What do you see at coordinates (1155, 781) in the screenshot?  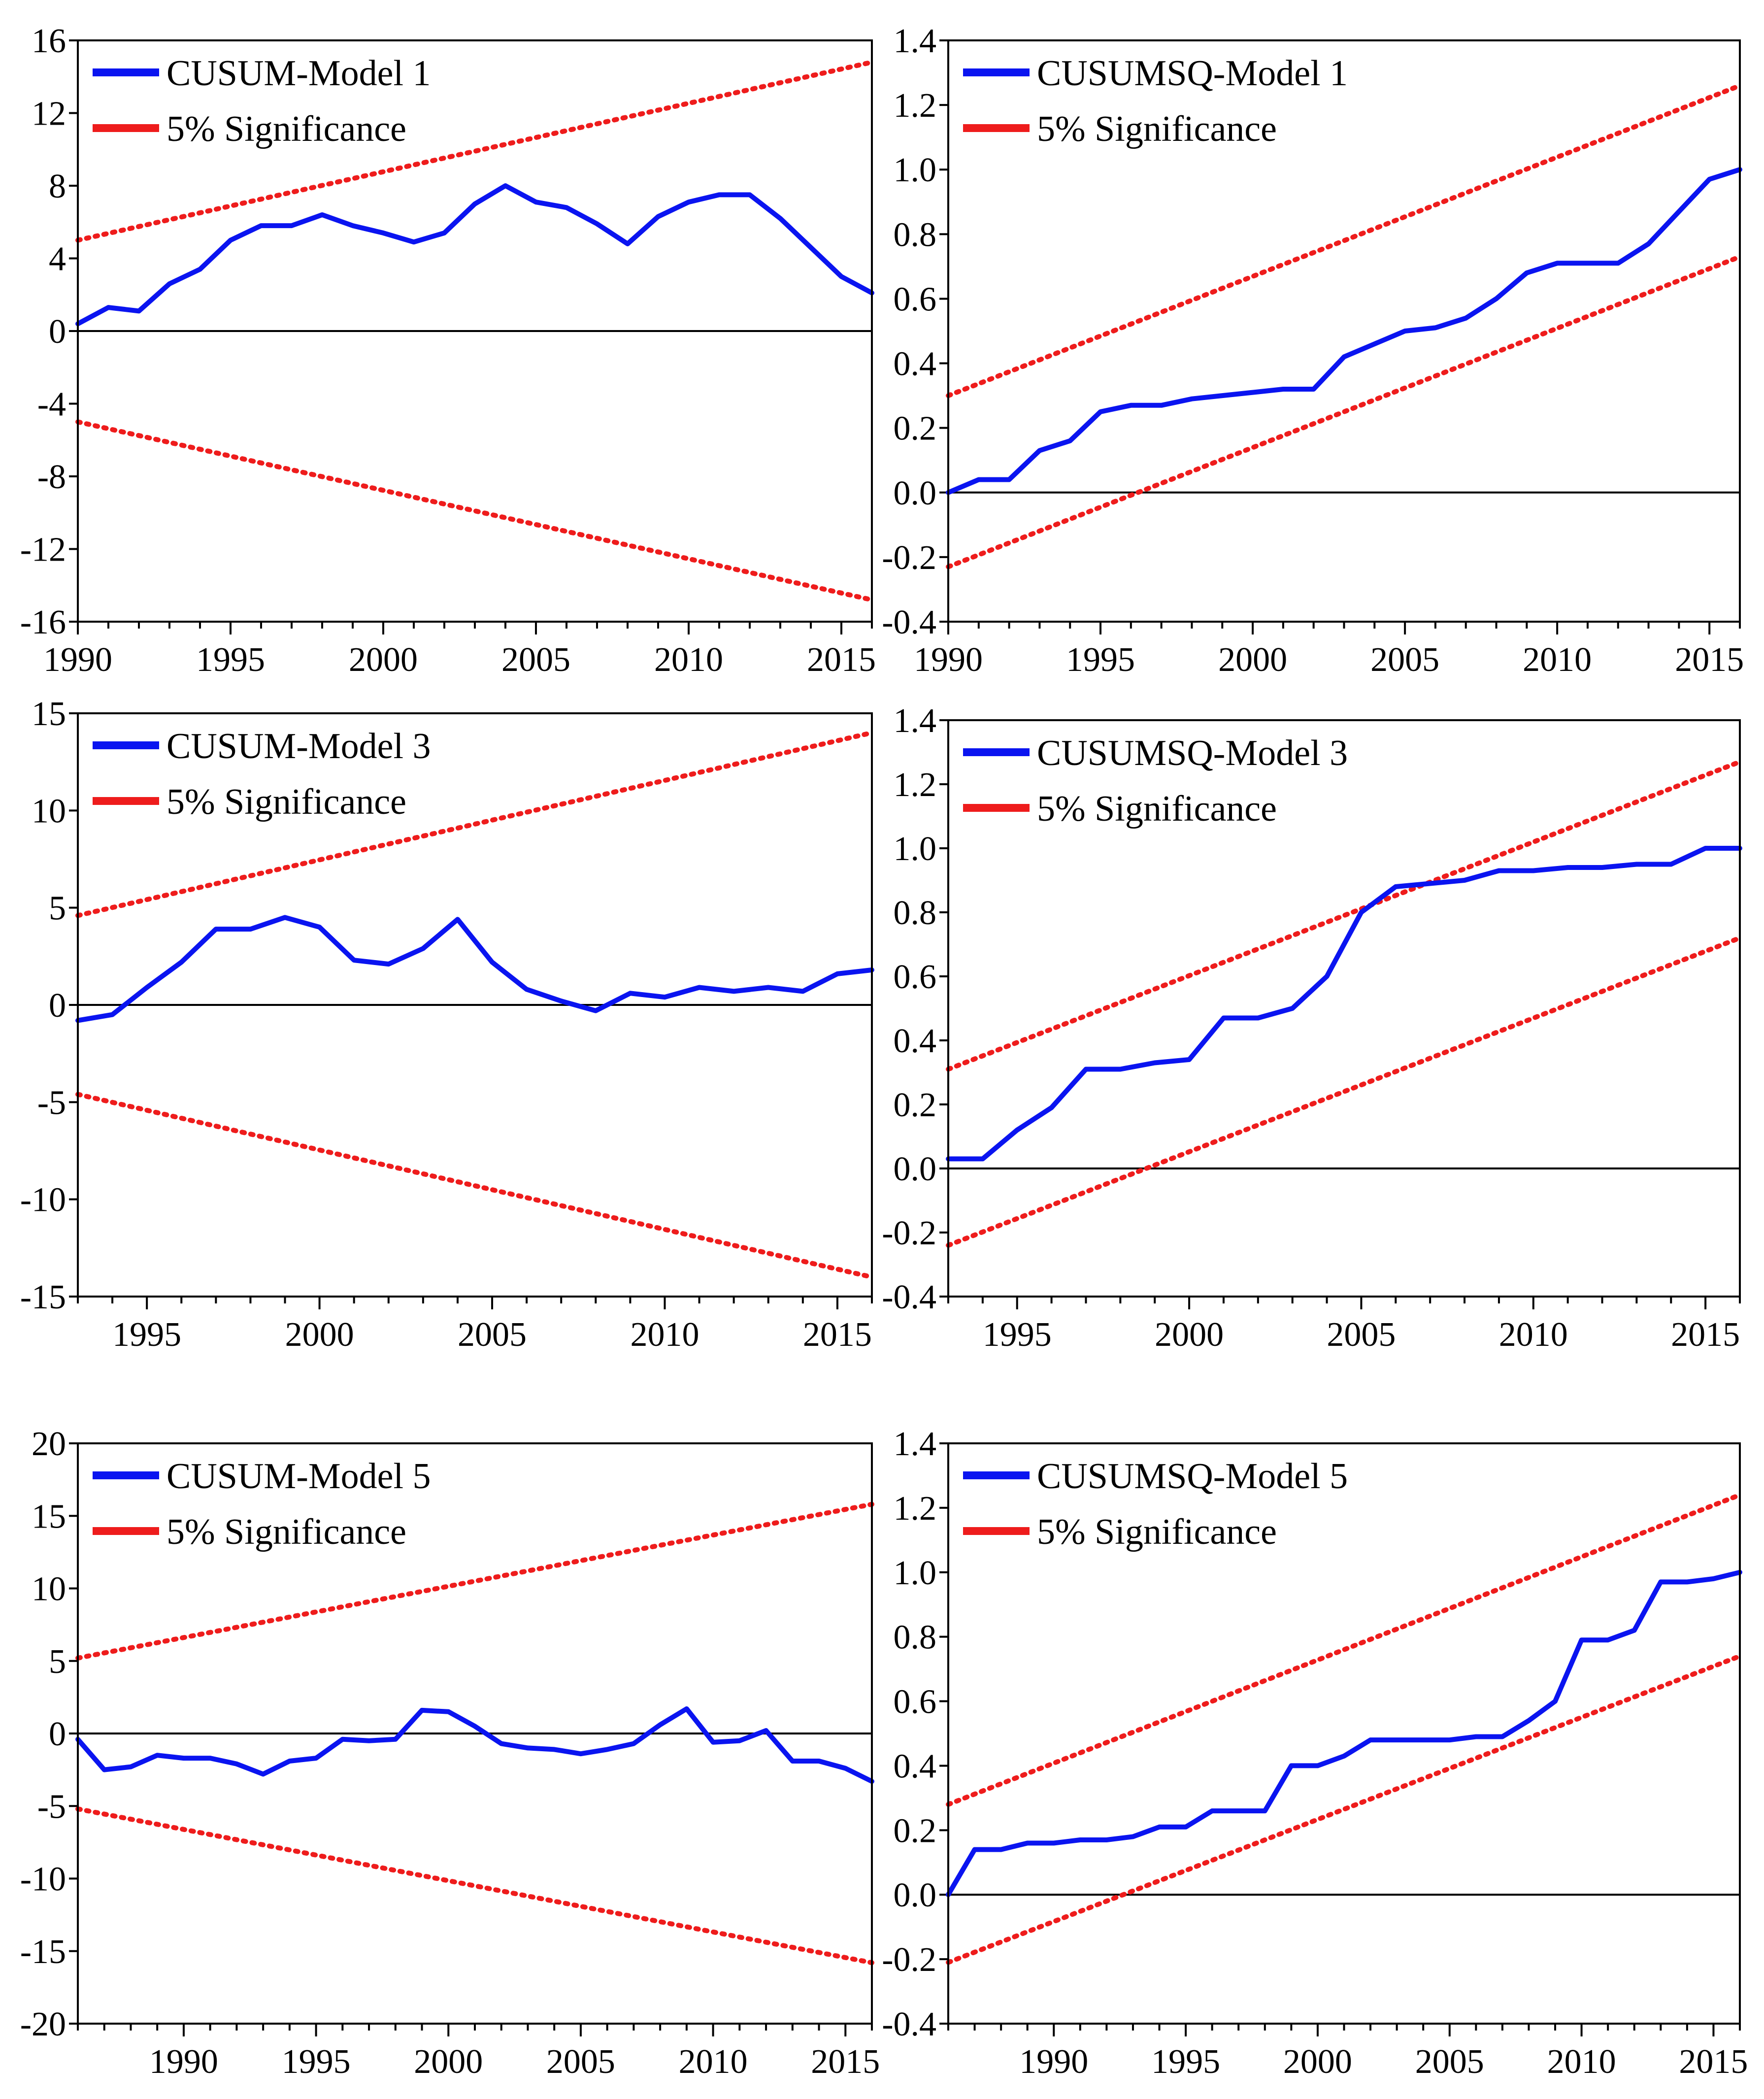 I see `legend: CUSUMSQ-Model 3 5% Significance` at bounding box center [1155, 781].